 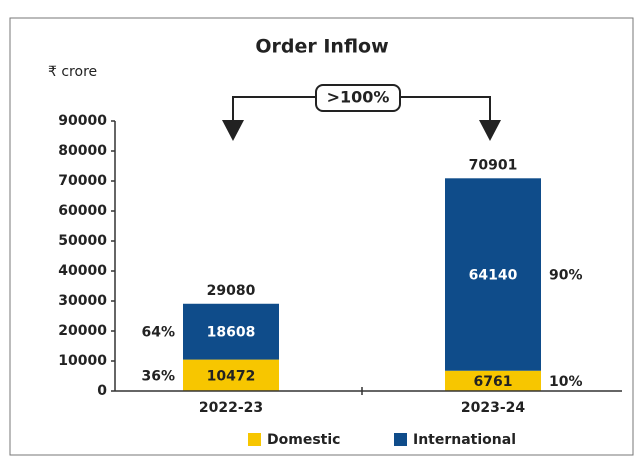 I want to click on legend-label: Domestic, so click(x=303, y=440).